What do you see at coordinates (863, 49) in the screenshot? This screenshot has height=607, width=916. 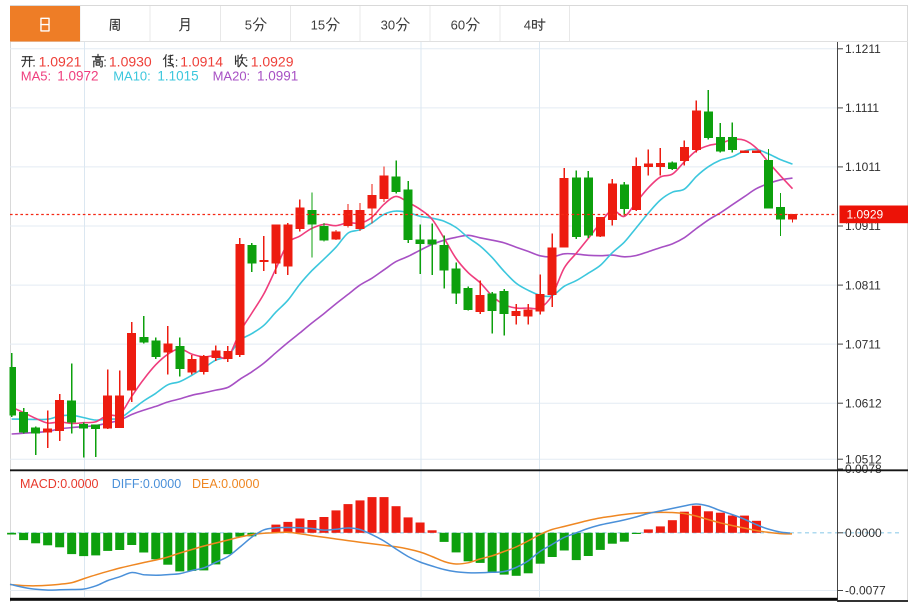 I see `svg-text: 1.1211` at bounding box center [863, 49].